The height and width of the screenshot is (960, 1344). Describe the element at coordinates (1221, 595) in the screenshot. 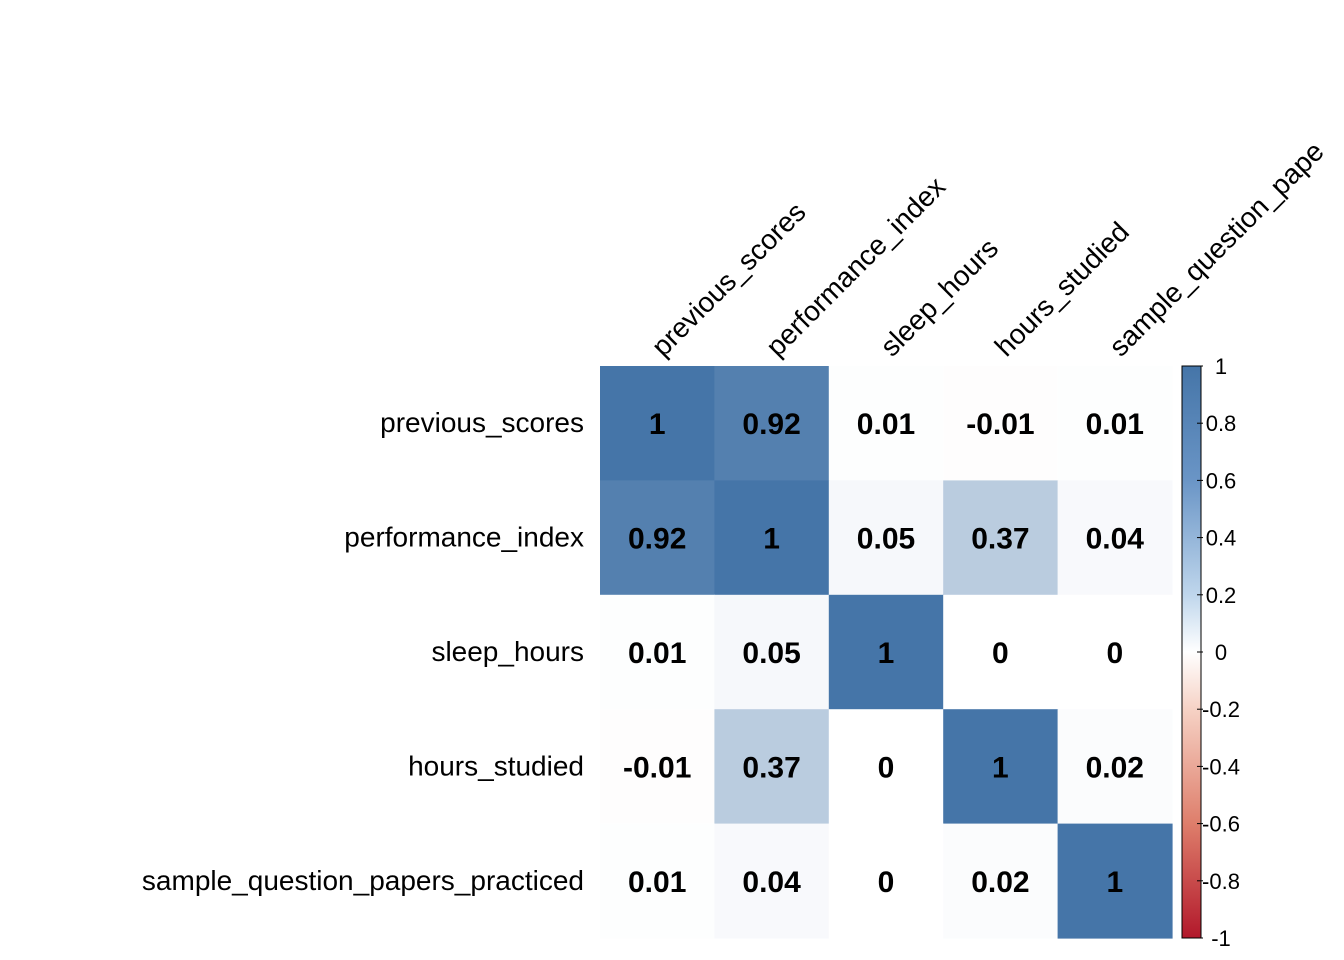

I see `legend-tick-label: 0.2` at that location.